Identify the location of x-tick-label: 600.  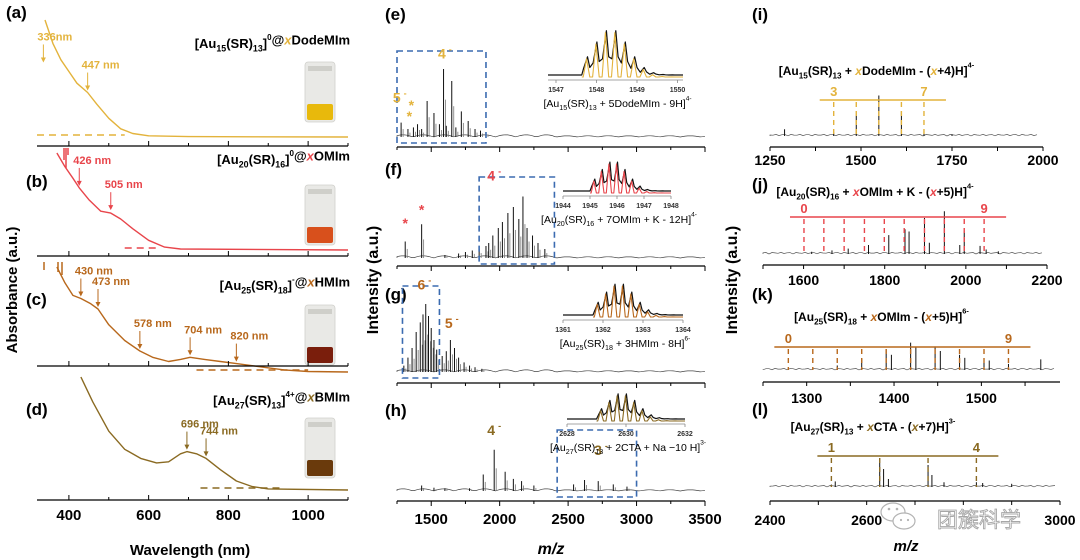
(148, 515).